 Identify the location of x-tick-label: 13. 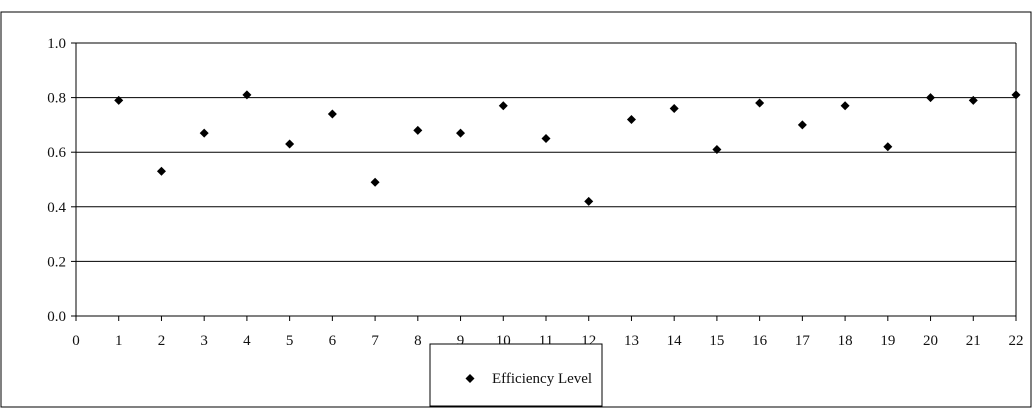
(631, 341).